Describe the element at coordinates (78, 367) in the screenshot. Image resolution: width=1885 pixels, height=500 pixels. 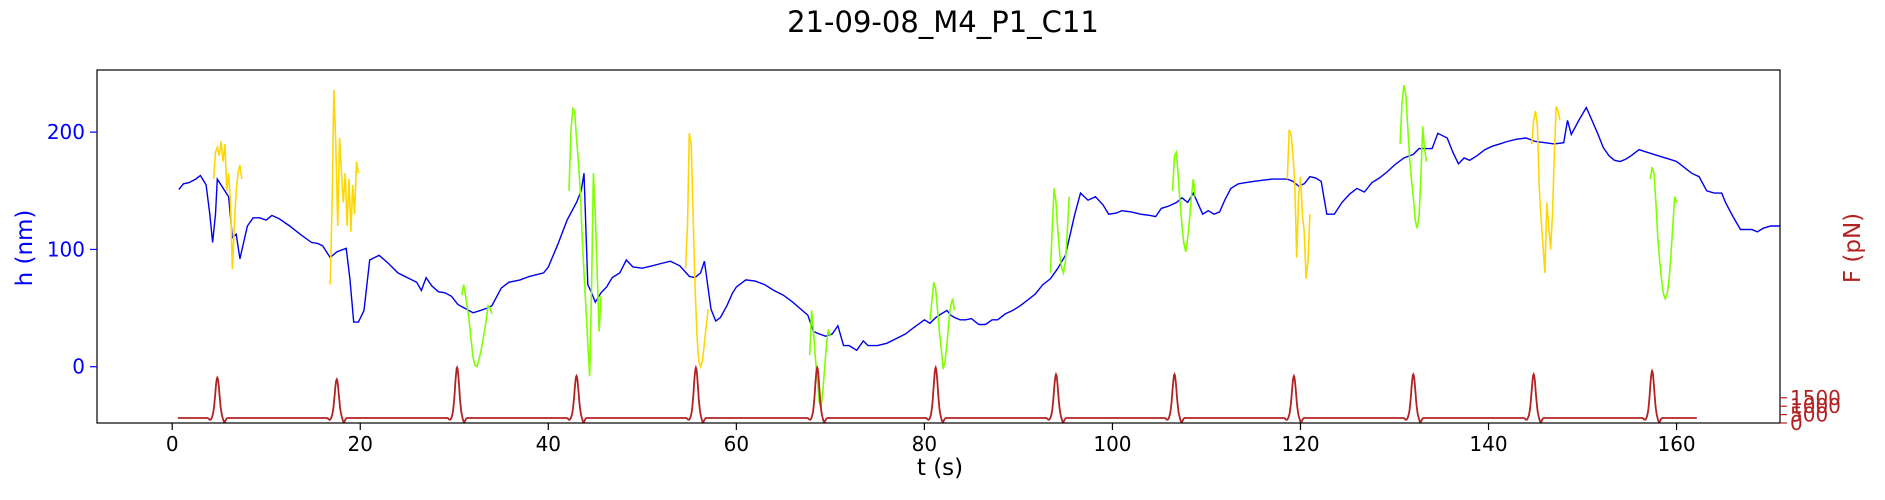
I see `y-left-tick-label: 0` at that location.